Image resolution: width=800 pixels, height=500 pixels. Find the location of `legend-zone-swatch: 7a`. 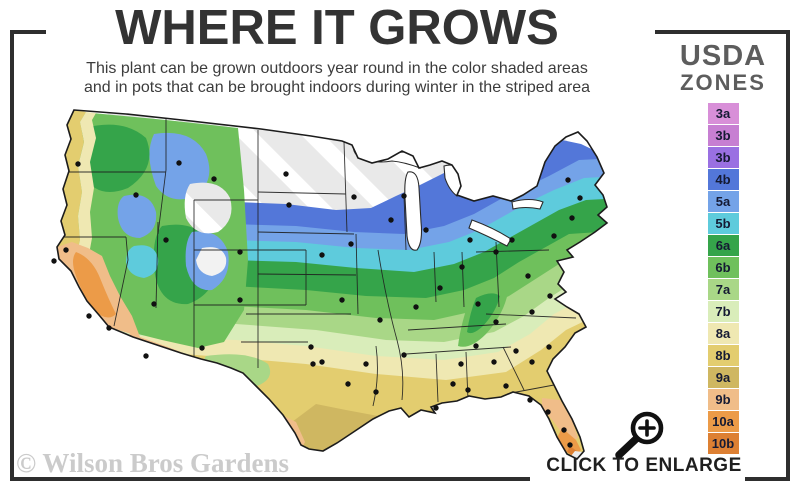

legend-zone-swatch: 7a is located at coordinates (723, 290).